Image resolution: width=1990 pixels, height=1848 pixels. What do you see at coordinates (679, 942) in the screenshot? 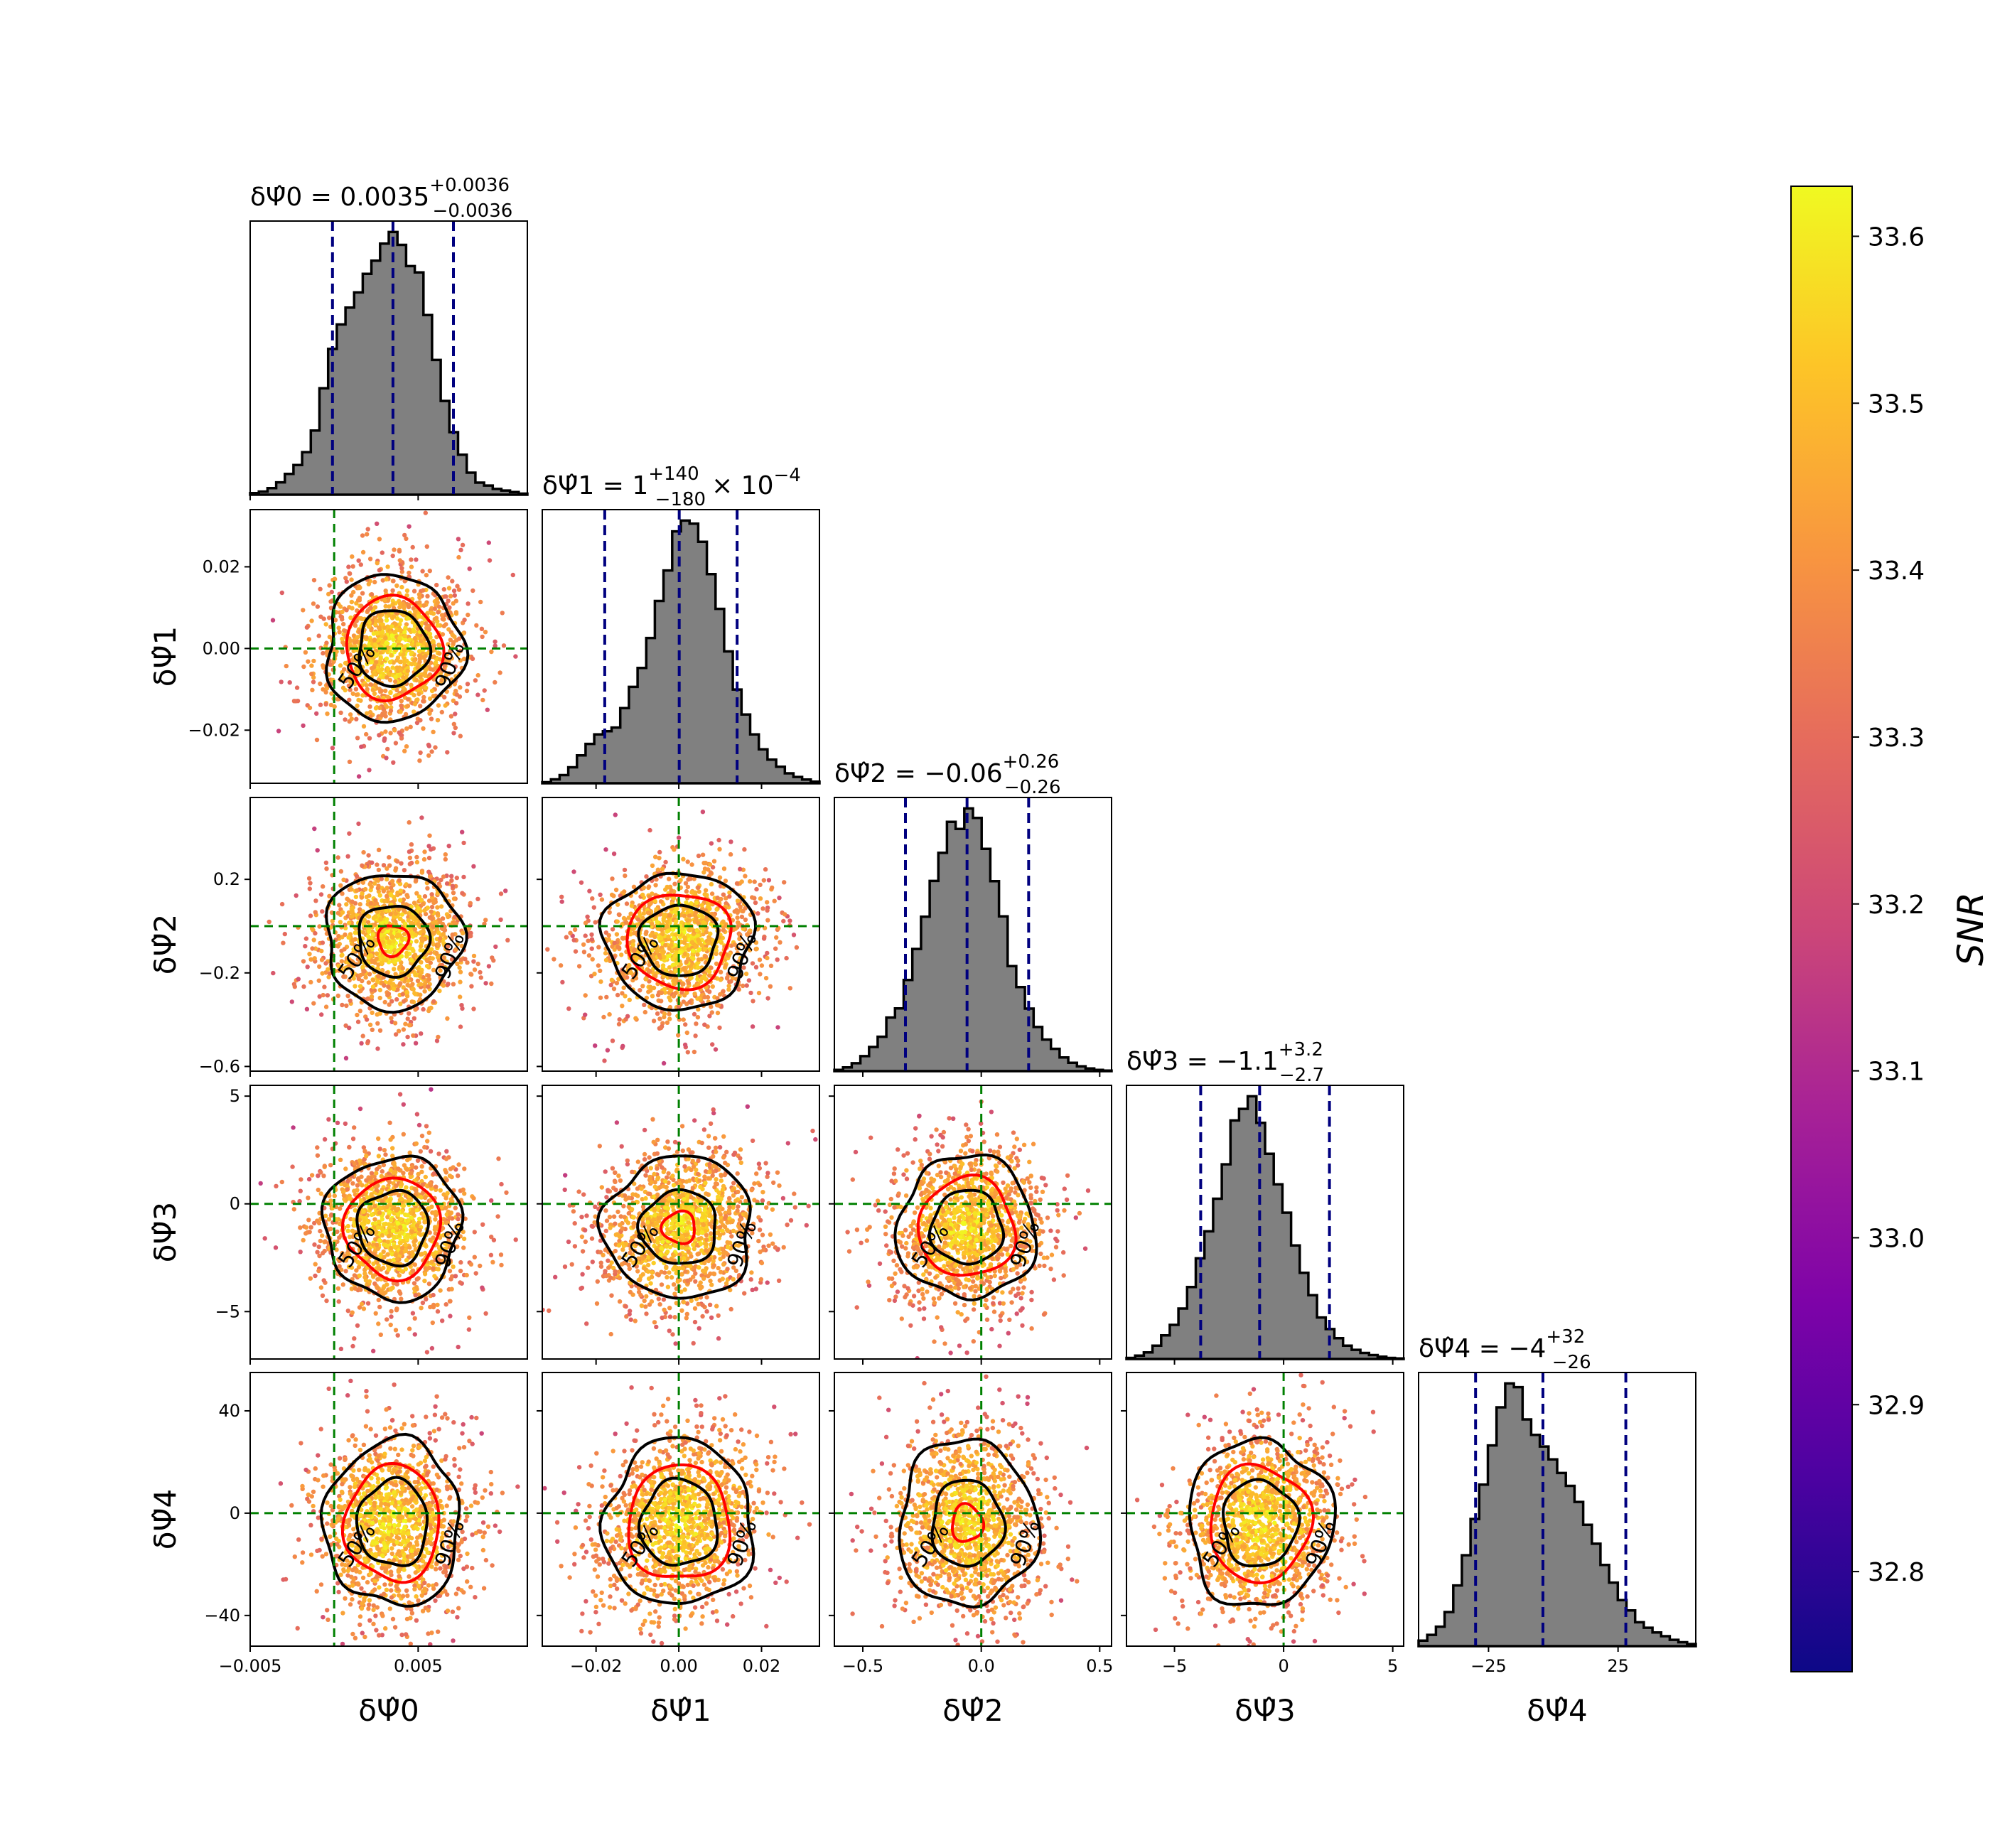
I see `contour-red` at bounding box center [679, 942].